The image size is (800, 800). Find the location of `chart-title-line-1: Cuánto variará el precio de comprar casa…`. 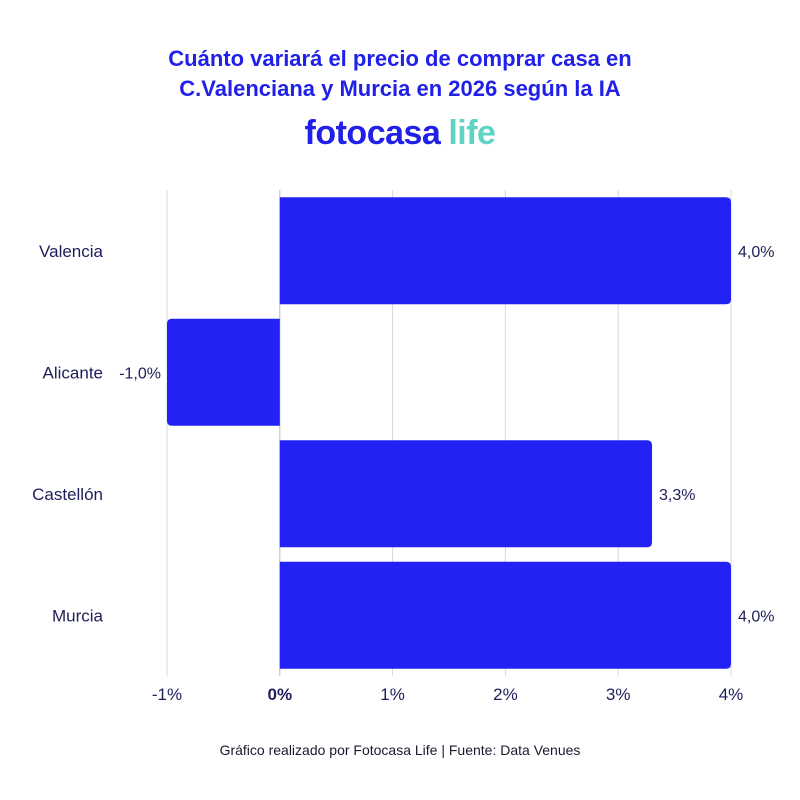

chart-title-line-1: Cuánto variará el precio de comprar casa… is located at coordinates (400, 58).